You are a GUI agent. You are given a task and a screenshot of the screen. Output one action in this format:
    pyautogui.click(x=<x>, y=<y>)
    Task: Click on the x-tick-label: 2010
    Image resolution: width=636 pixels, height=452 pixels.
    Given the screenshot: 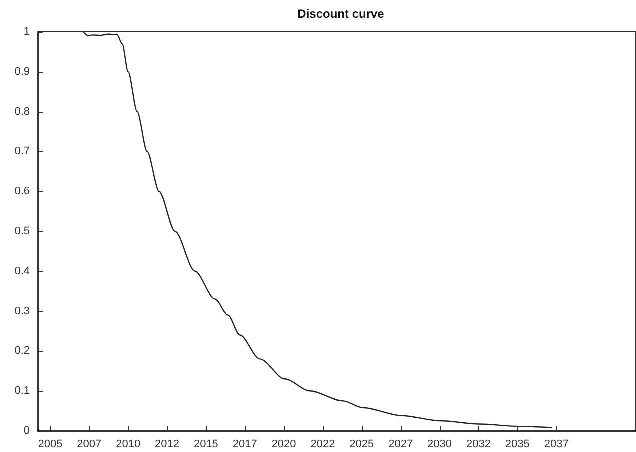 What is the action you would take?
    pyautogui.click(x=128, y=444)
    